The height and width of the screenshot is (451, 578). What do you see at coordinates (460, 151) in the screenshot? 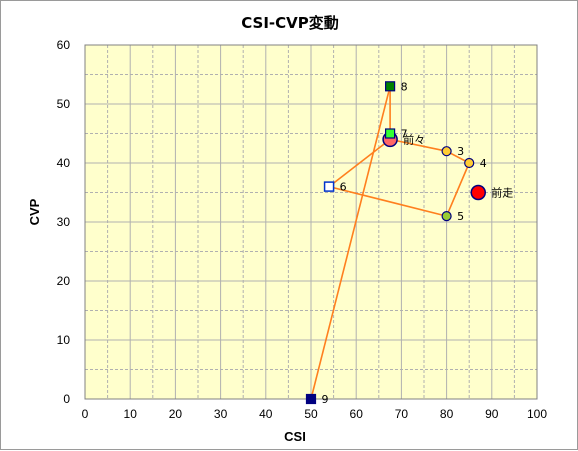
I see `data-point-label: 3` at bounding box center [460, 151].